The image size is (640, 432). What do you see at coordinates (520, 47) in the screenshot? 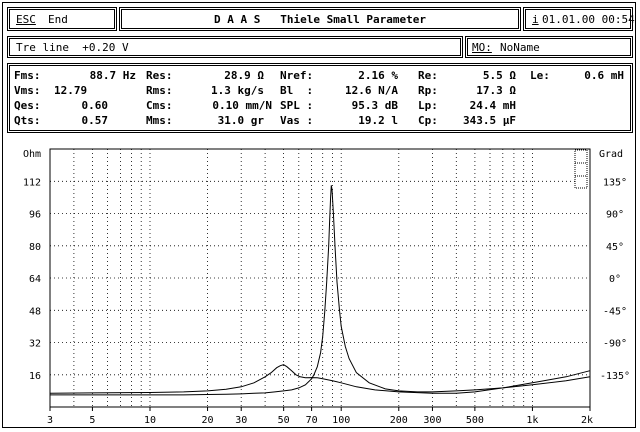
I see `model-name-value: NoName` at bounding box center [520, 47].